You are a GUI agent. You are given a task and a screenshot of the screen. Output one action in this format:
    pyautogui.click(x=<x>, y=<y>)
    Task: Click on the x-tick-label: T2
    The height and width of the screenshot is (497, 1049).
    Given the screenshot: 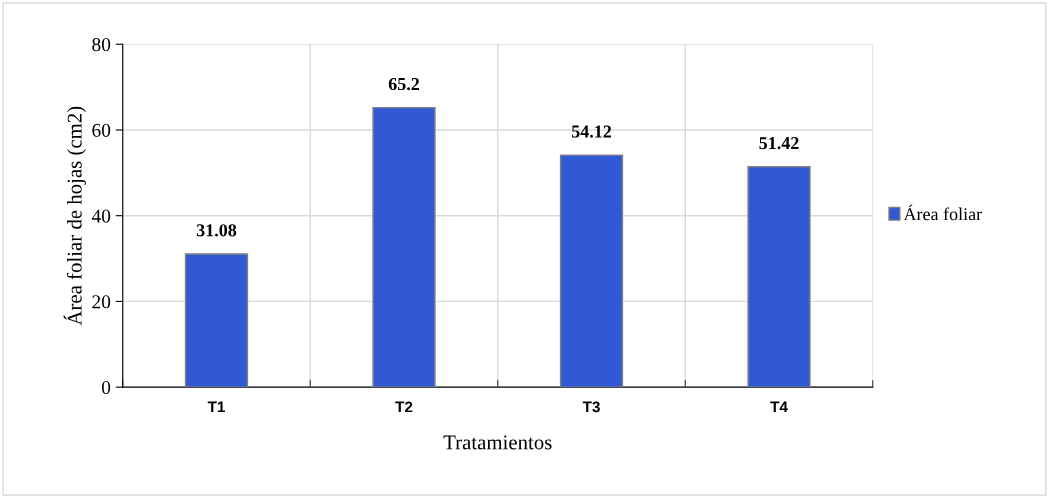 What is the action you would take?
    pyautogui.click(x=404, y=407)
    